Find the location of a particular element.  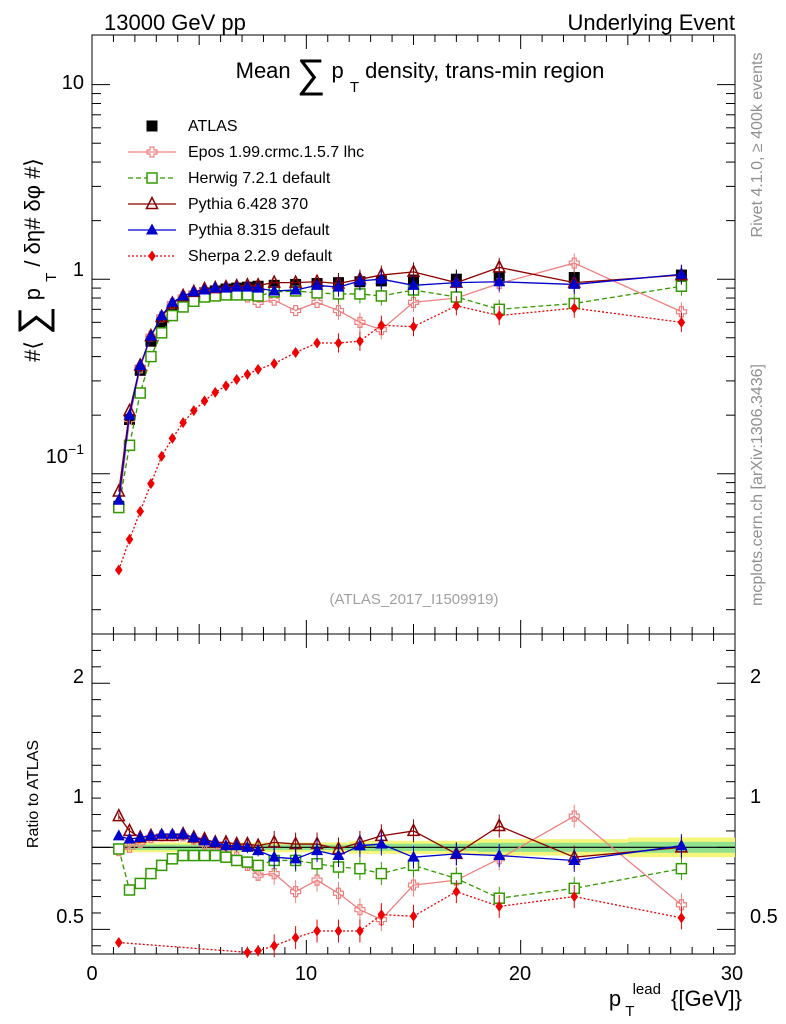

header-right: Underlying Event is located at coordinates (651, 22).